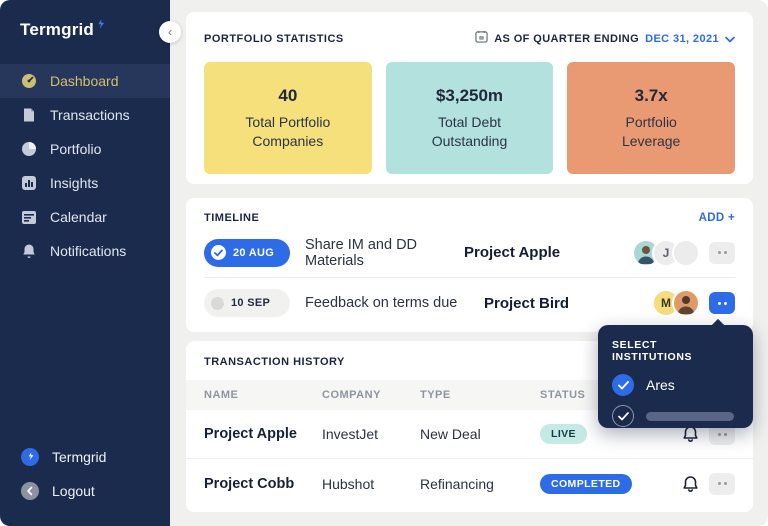 Image resolution: width=768 pixels, height=526 pixels. I want to click on stat-card-total-portfolio-companies: 40 Total Portfolio Companies, so click(288, 118).